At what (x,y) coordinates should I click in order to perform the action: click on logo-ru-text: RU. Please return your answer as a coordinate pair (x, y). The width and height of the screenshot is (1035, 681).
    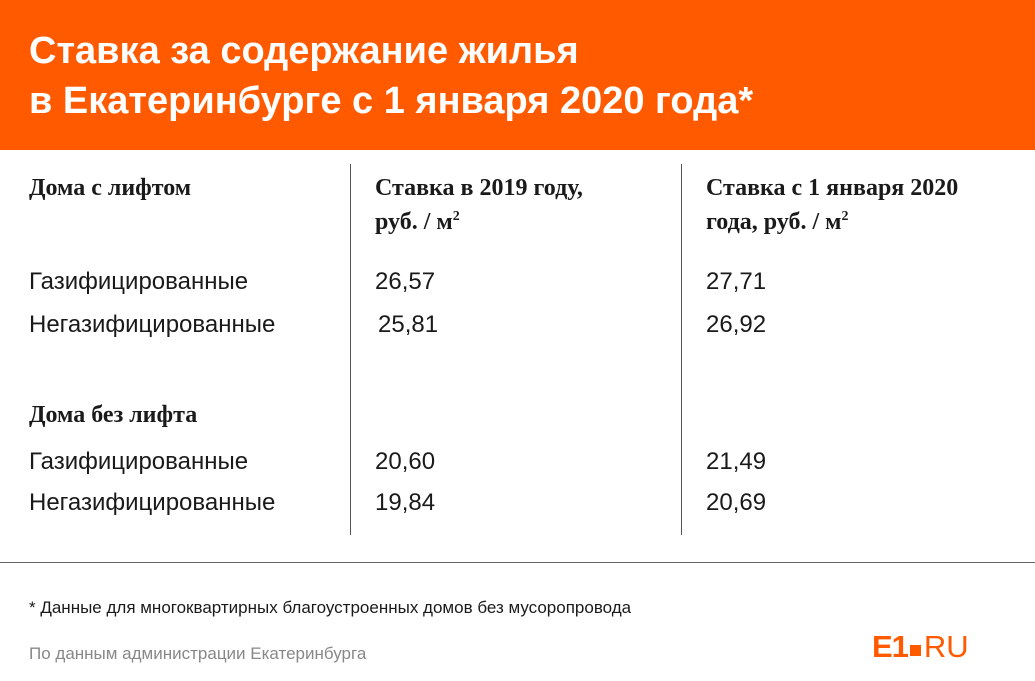
    Looking at the image, I should click on (946, 646).